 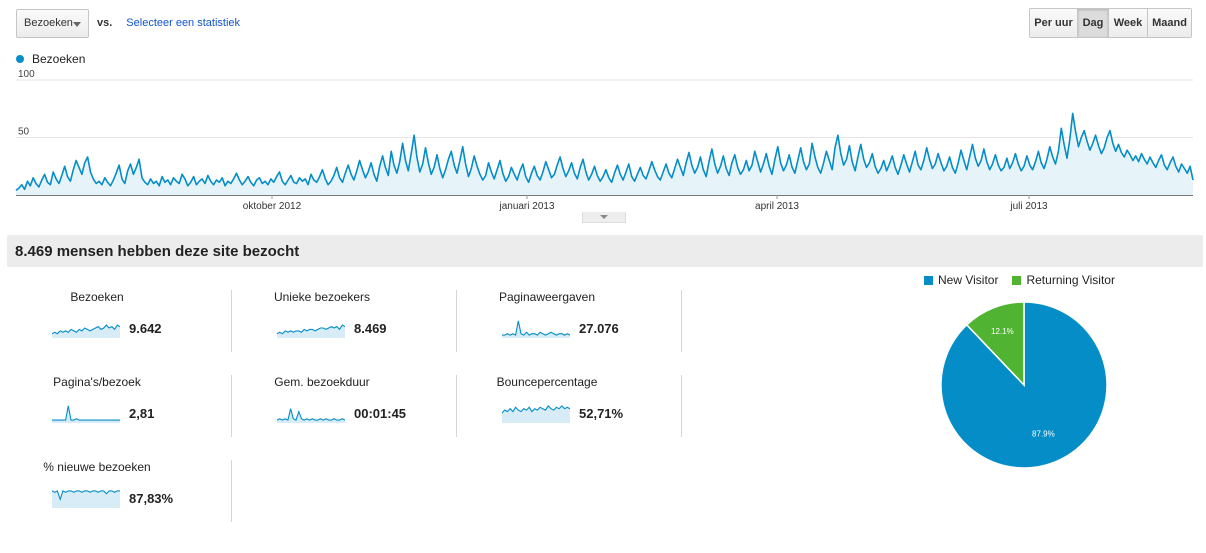 What do you see at coordinates (145, 328) in the screenshot?
I see `metric-value: 9.642` at bounding box center [145, 328].